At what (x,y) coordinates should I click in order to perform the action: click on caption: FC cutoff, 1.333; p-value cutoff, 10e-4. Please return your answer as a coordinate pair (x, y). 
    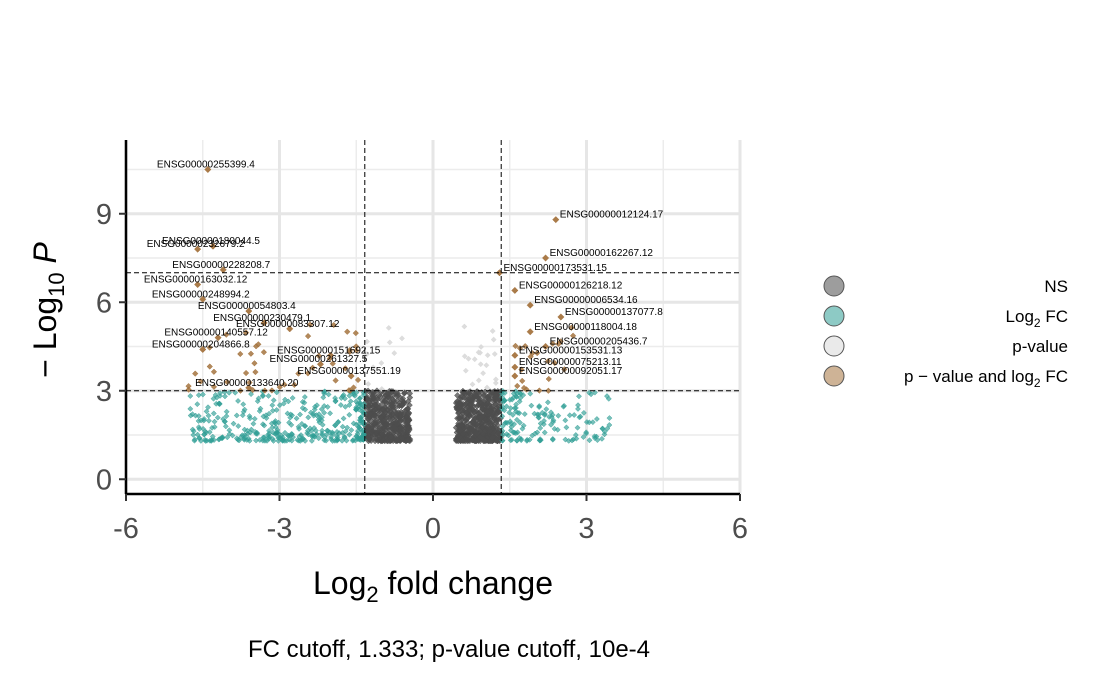
    Looking at the image, I should click on (449, 649).